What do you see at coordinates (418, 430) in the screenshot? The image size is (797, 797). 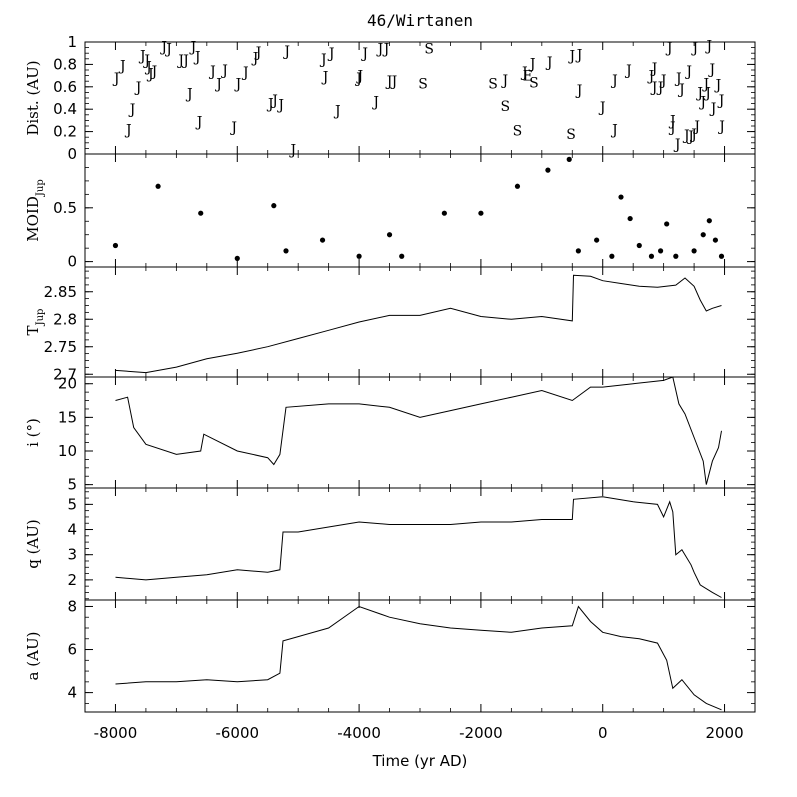 I see `series-line-inclination` at bounding box center [418, 430].